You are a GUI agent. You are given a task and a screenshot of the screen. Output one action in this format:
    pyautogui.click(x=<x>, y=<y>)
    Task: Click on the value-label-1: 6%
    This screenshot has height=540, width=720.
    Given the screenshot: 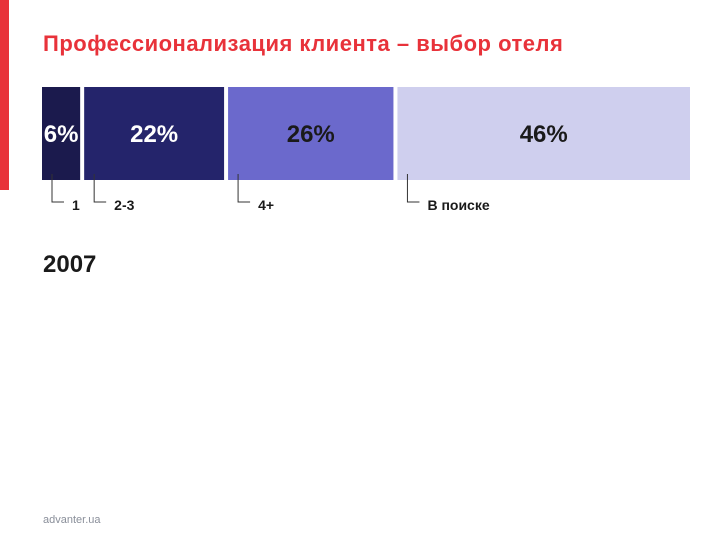 What is the action you would take?
    pyautogui.click(x=61, y=134)
    